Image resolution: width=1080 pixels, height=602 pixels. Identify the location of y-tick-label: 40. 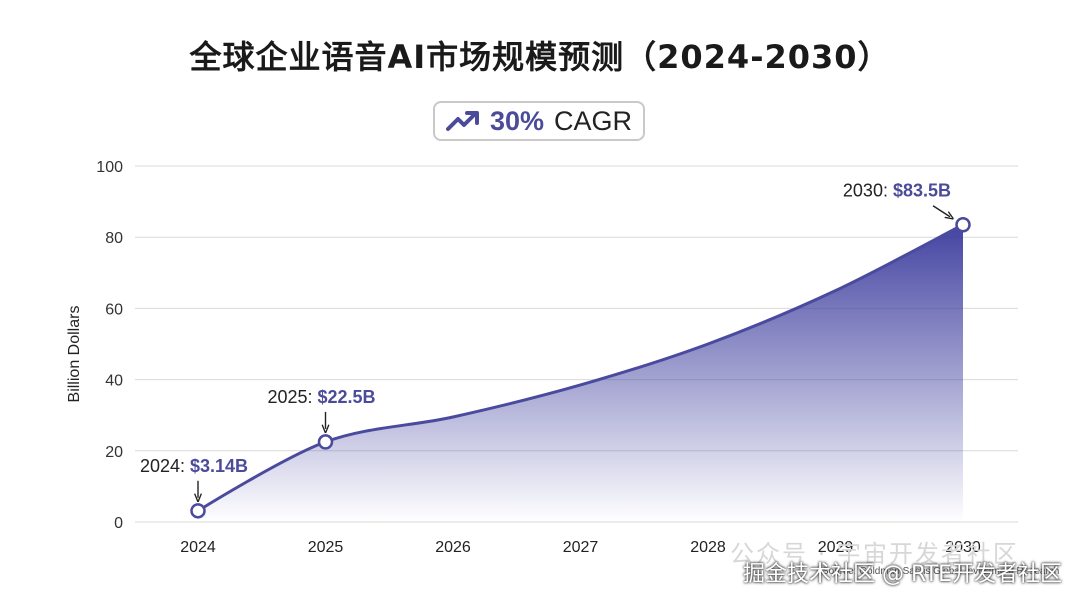
(114, 381).